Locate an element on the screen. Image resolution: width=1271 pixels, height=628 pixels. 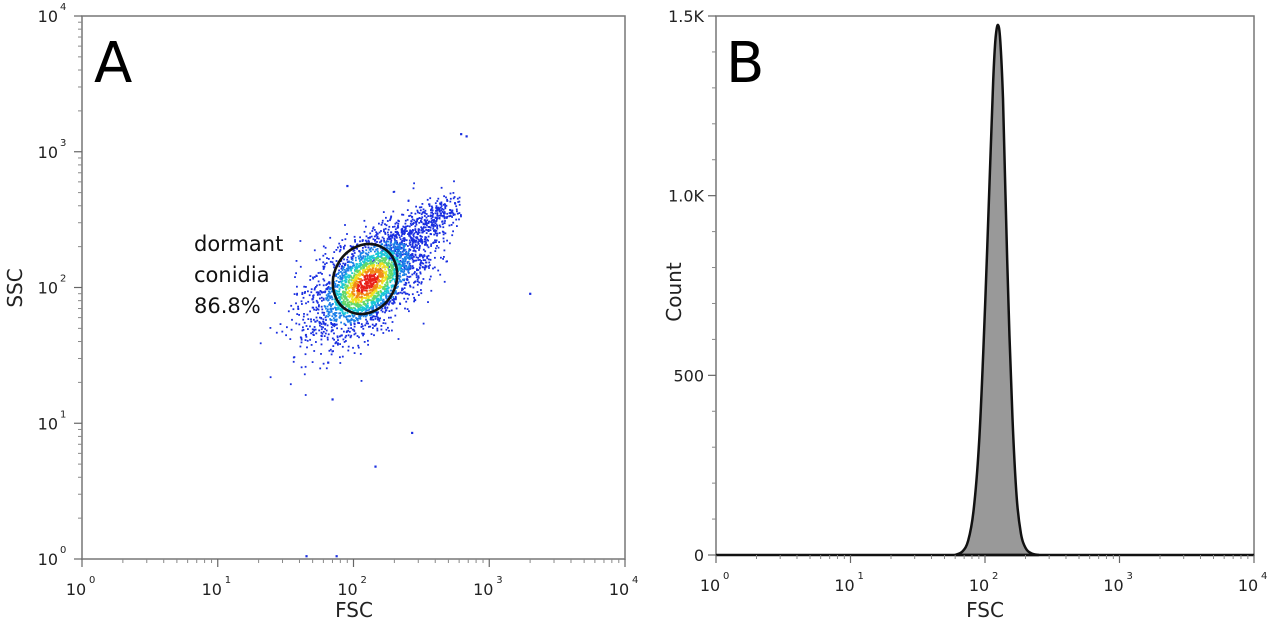
dormant-conidia-gate is located at coordinates (365, 279).